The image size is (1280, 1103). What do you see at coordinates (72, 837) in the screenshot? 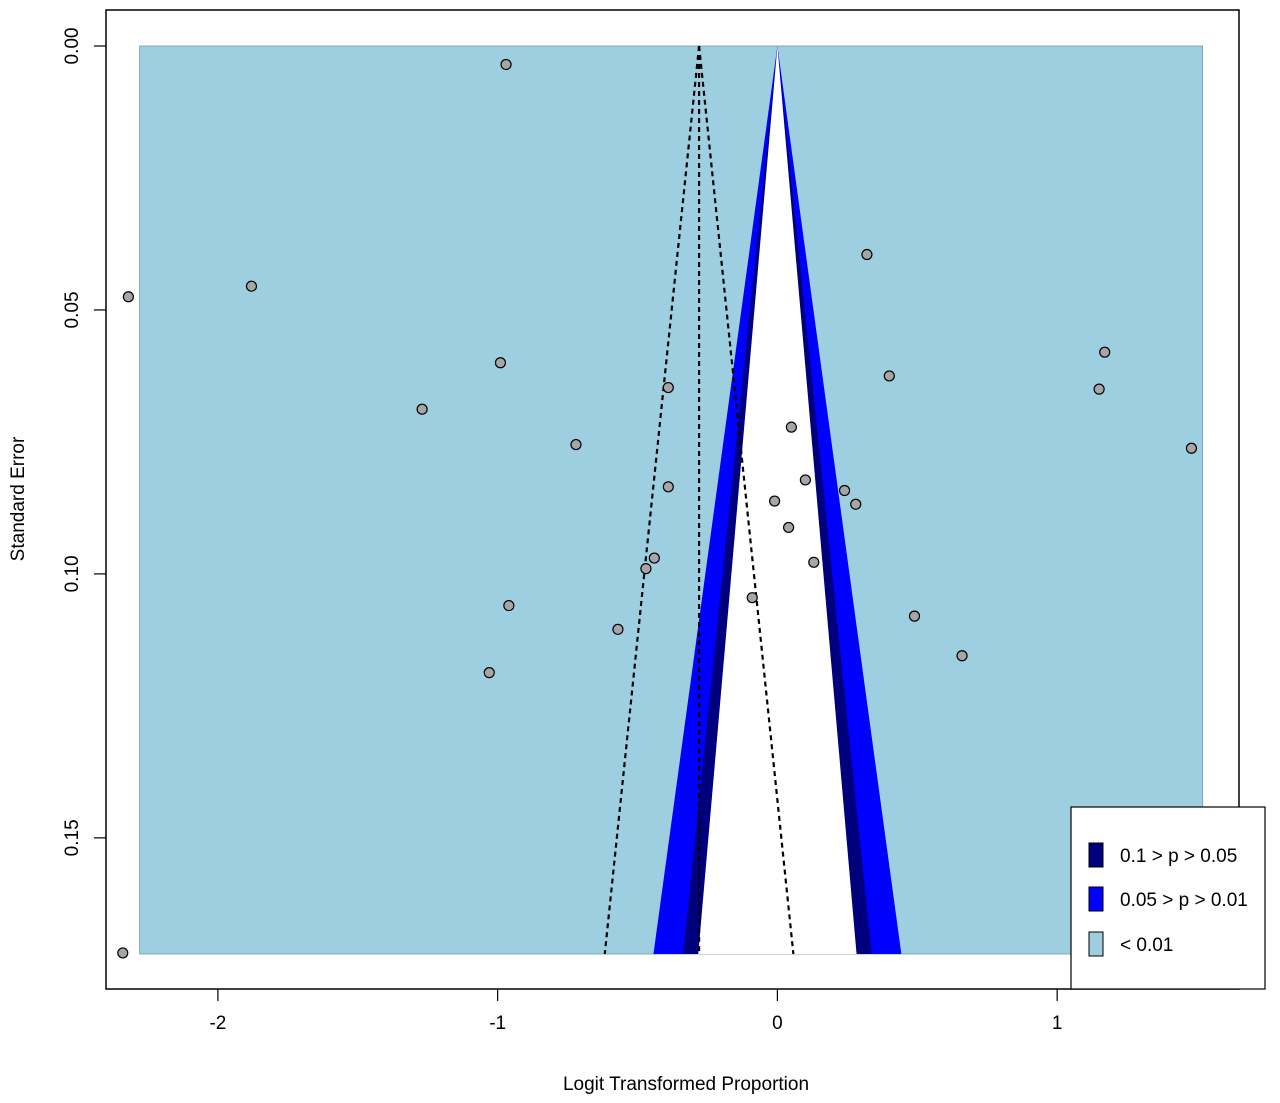
I see `y-tick-label: 0.15` at bounding box center [72, 837].